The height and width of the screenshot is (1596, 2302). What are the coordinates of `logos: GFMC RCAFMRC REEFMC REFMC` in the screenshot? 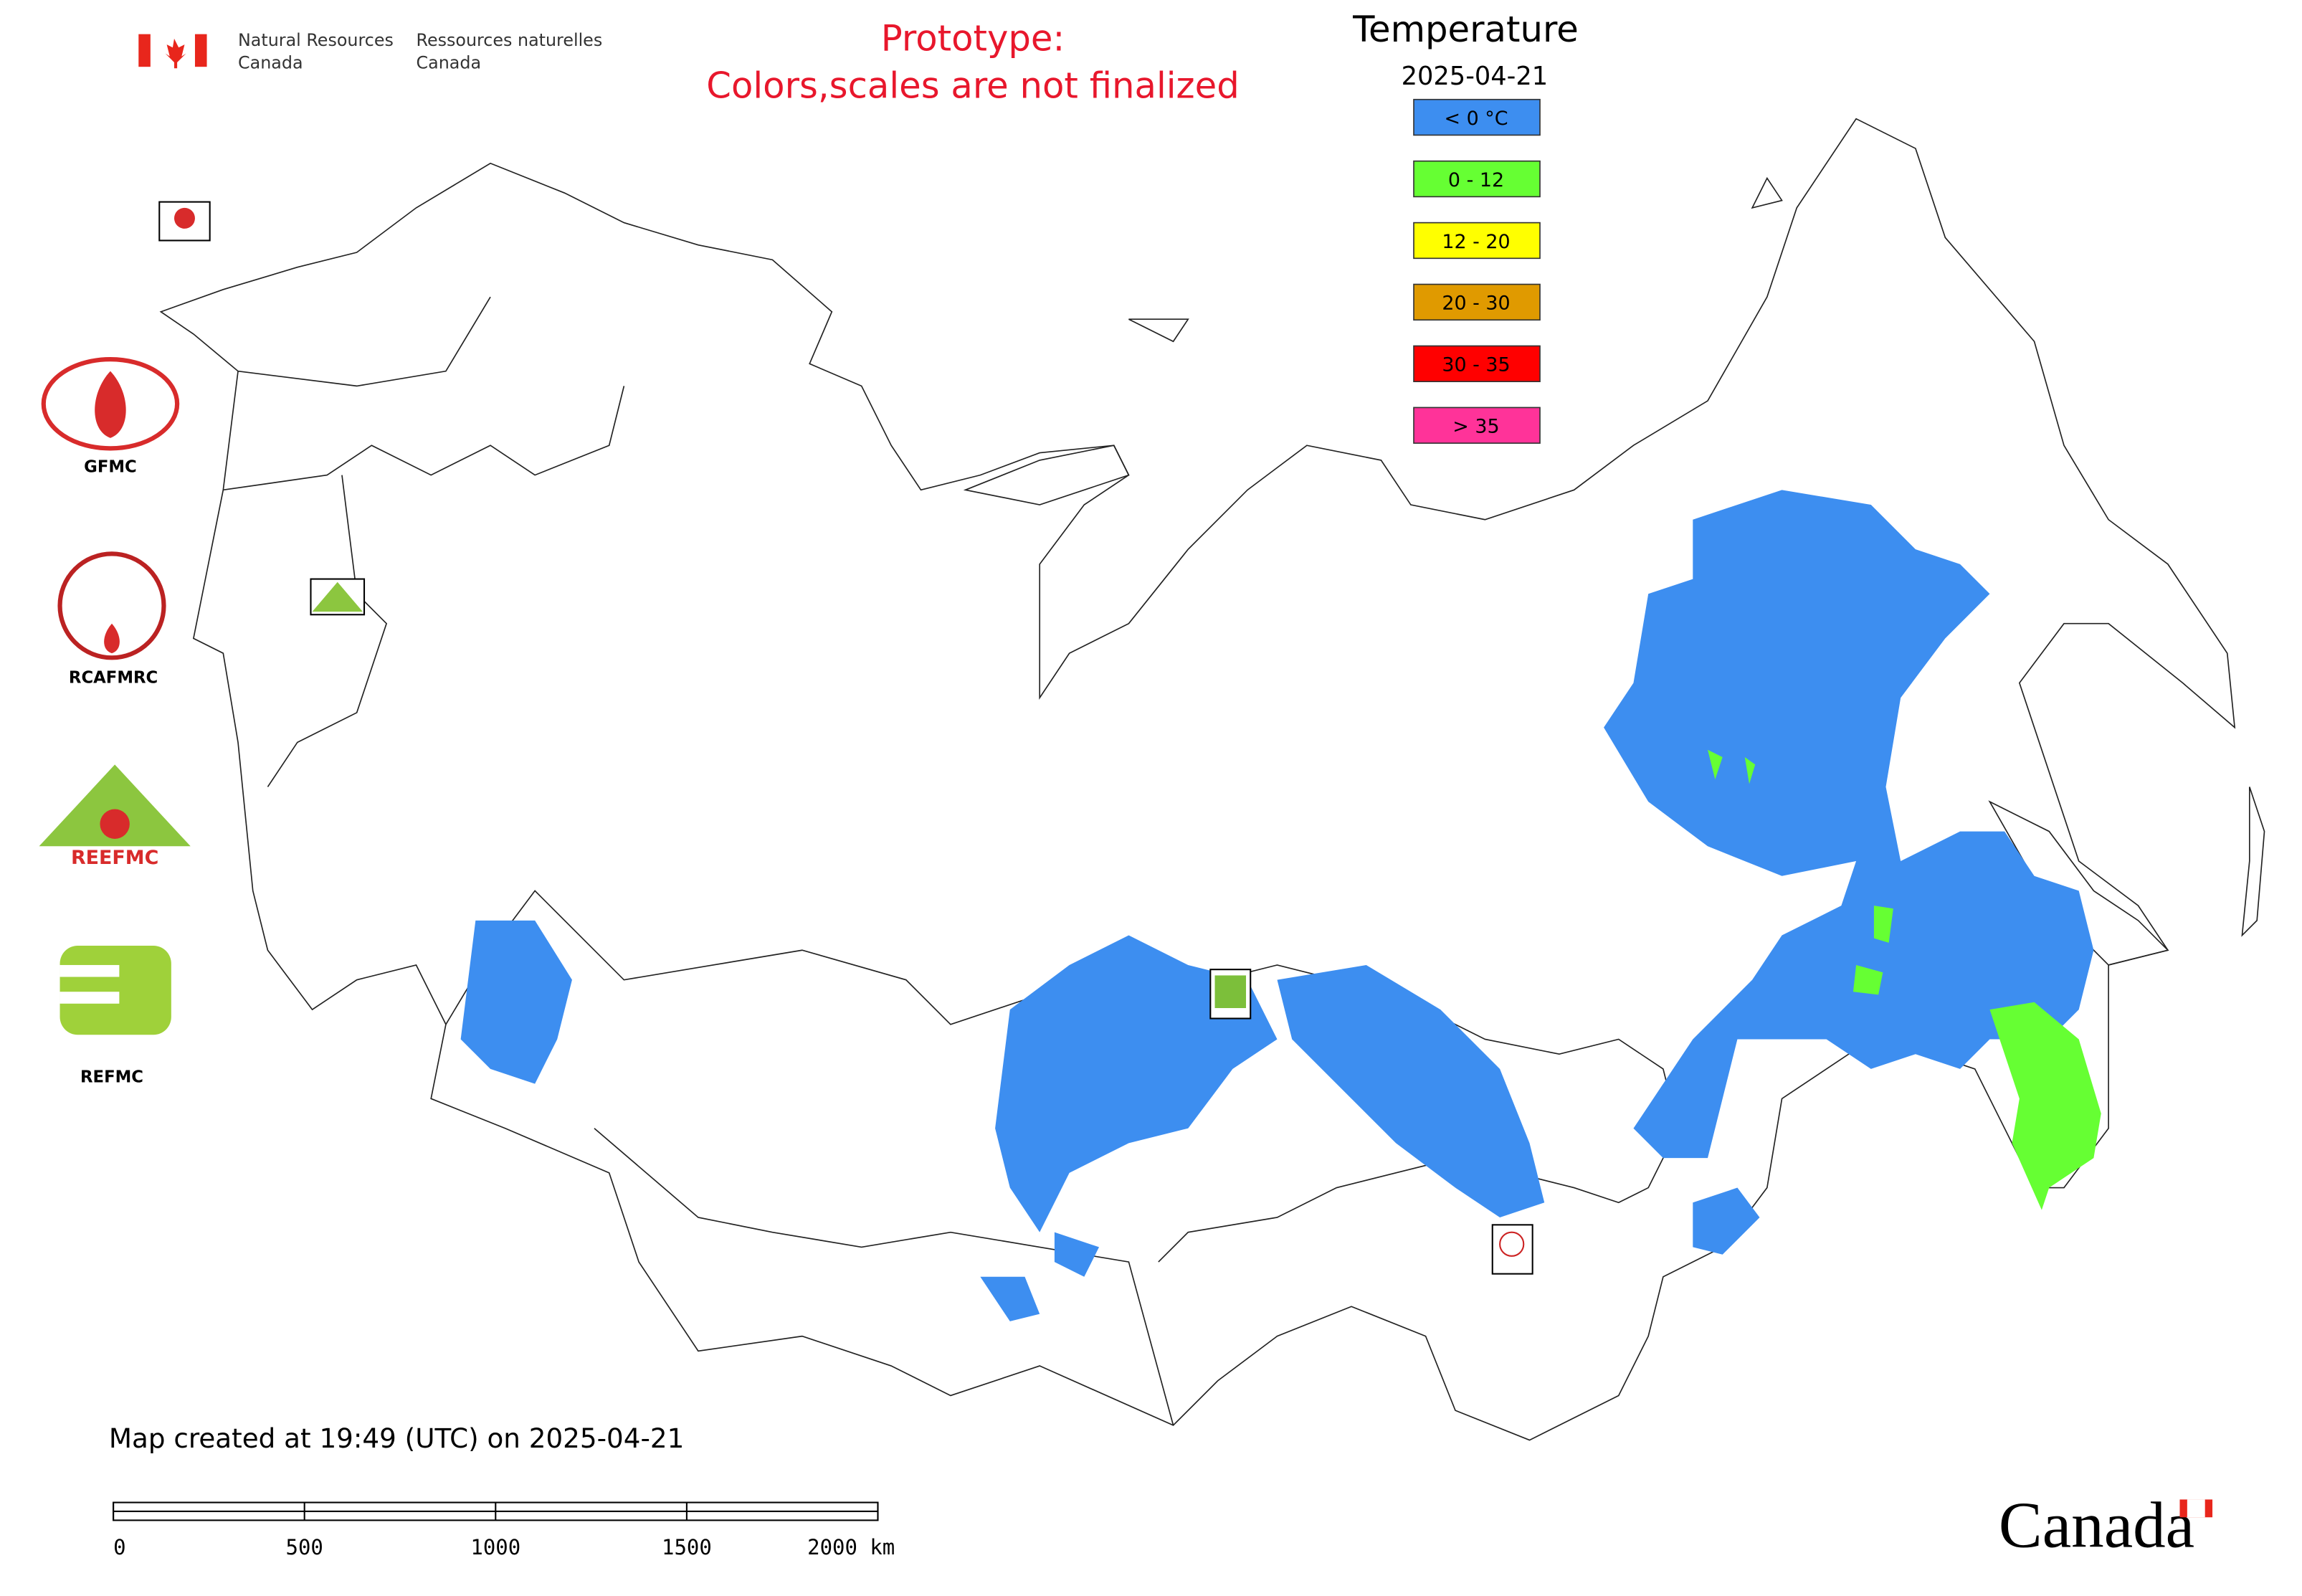 It's located at (115, 722).